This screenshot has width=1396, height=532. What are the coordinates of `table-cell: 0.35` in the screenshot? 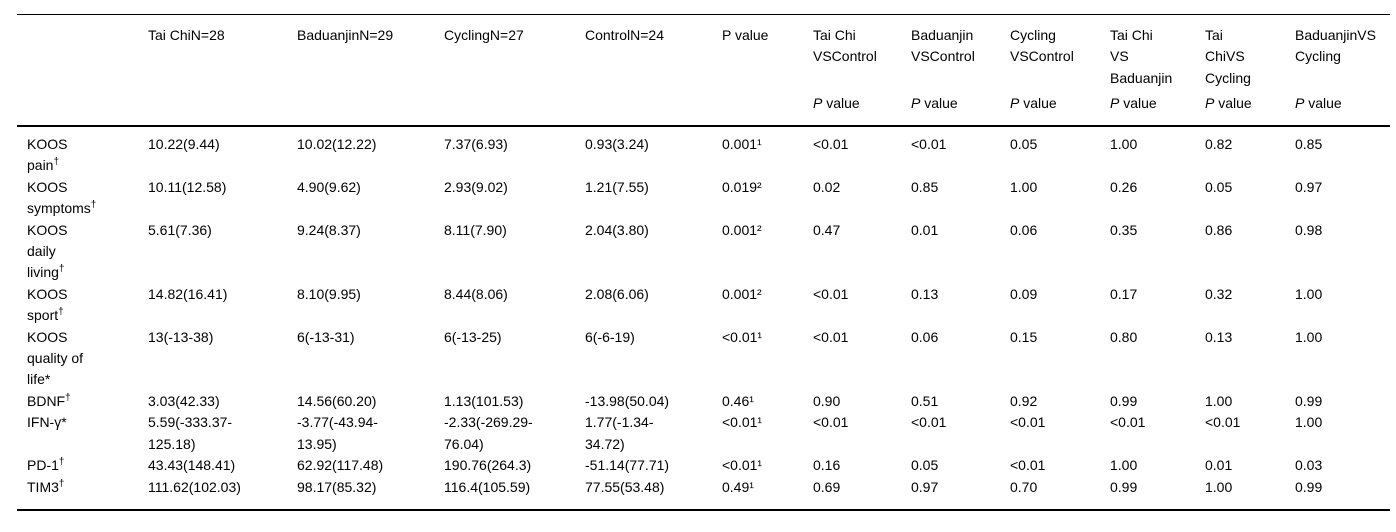 It's located at (1124, 229).